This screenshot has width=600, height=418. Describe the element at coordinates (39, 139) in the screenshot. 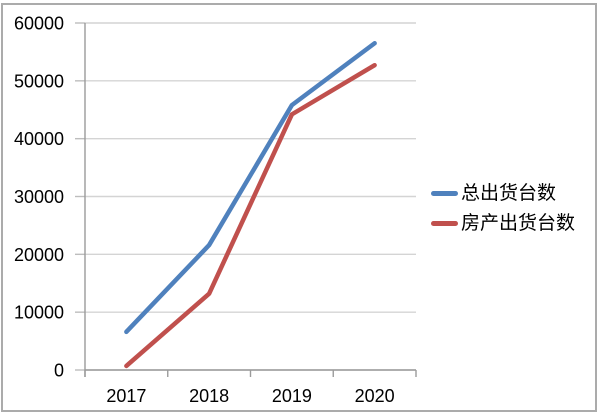

I see `y-axis-tick-label: 40000` at that location.